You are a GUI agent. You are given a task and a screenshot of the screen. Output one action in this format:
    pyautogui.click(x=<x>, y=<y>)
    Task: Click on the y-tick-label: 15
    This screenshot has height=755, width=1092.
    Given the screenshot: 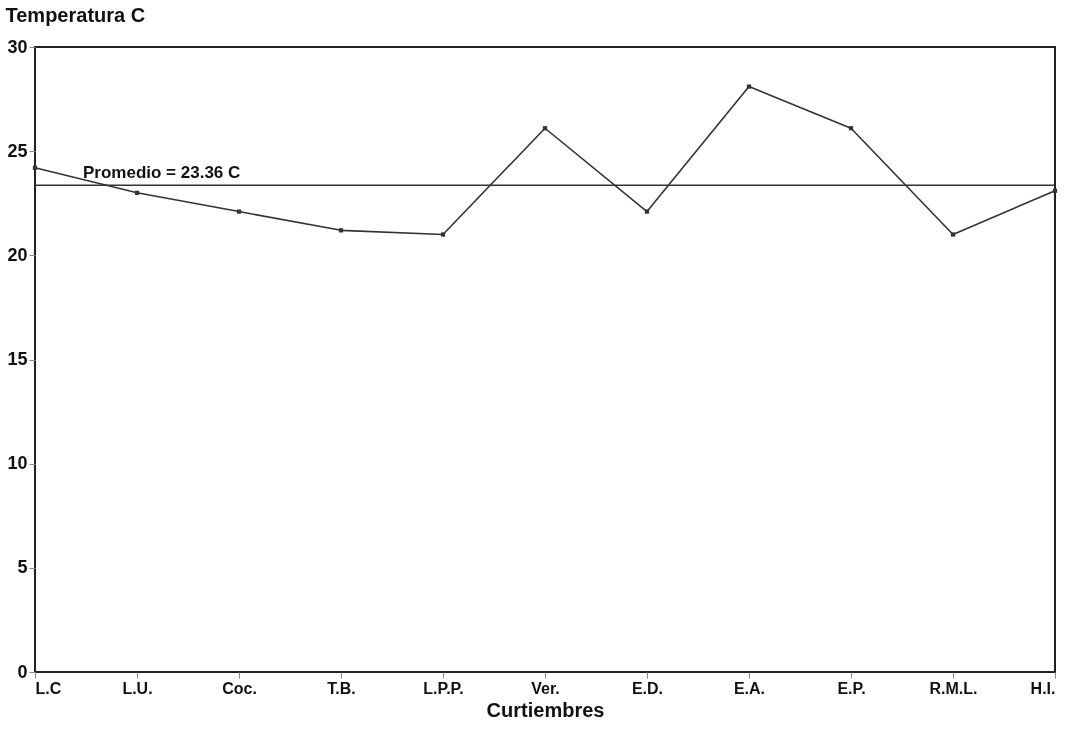 What is the action you would take?
    pyautogui.click(x=17, y=359)
    